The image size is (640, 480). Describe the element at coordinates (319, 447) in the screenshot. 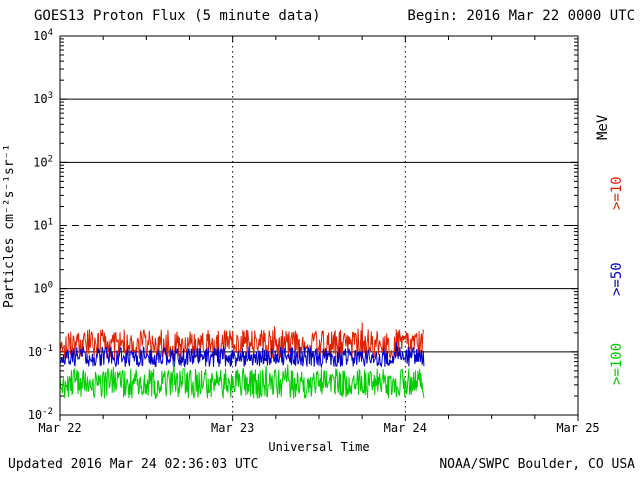

I see `x-axis-label: Universal Time` at that location.